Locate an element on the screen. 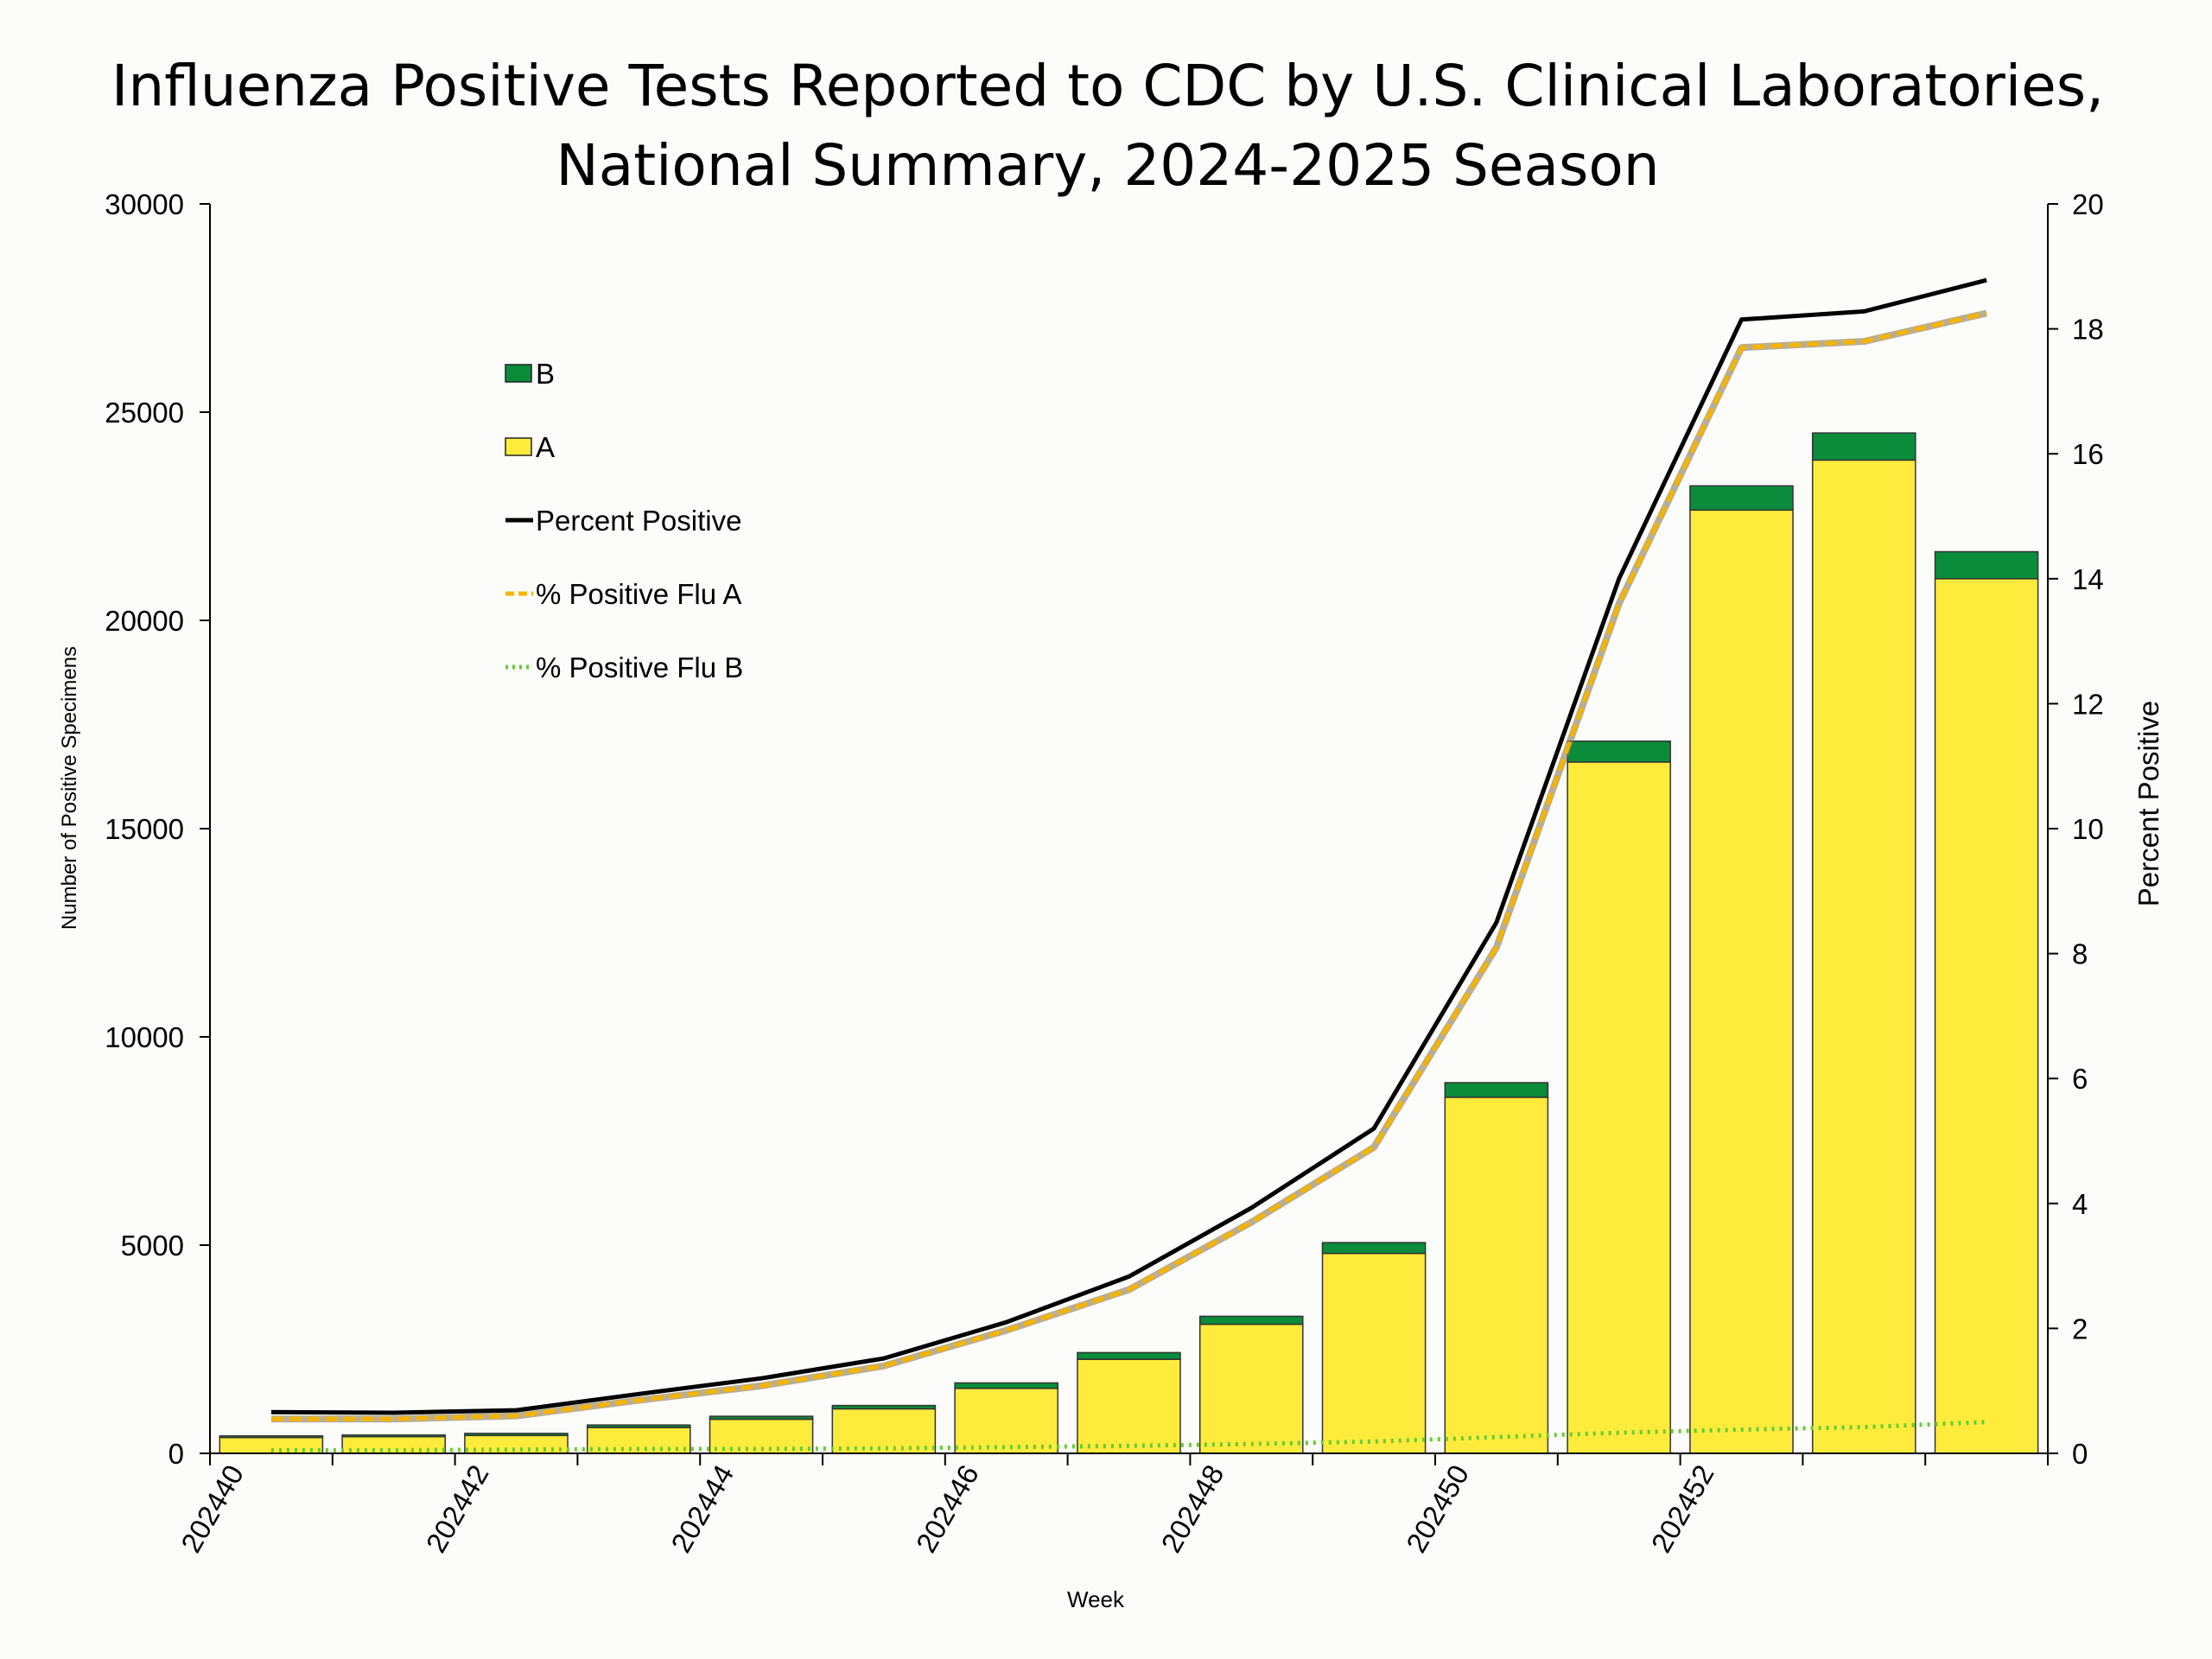 Image resolution: width=2212 pixels, height=1659 pixels. y2-tick-label-6: 6 is located at coordinates (2080, 1079).